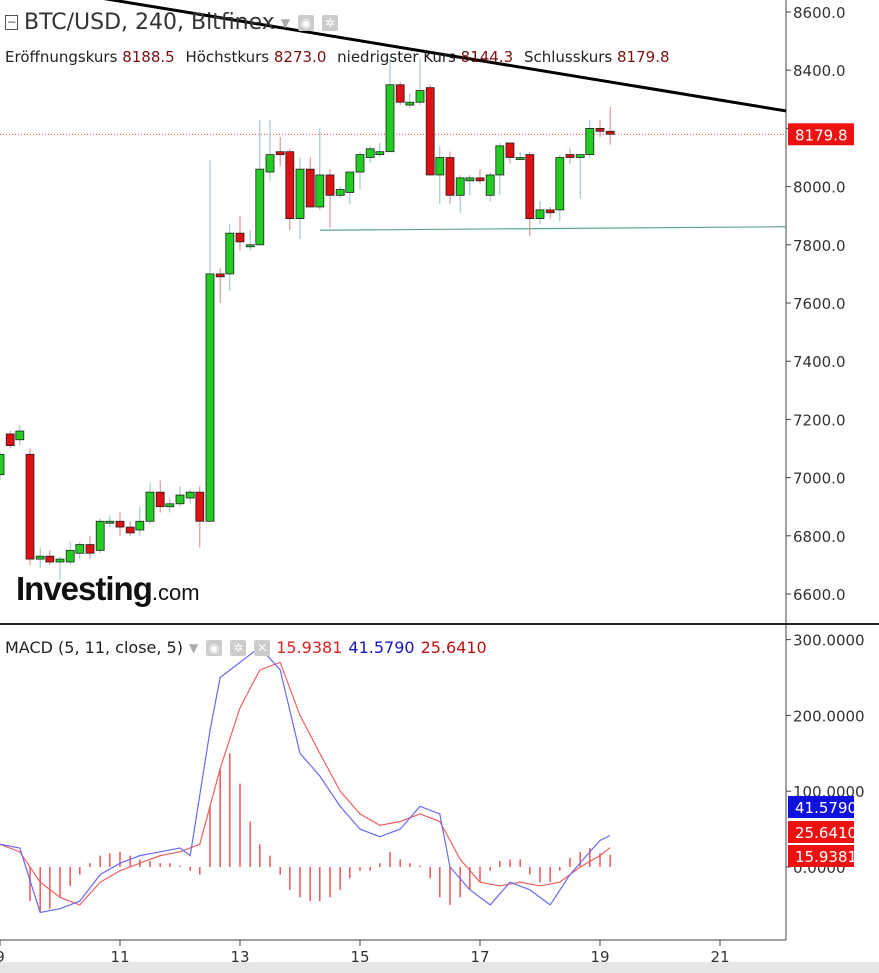  What do you see at coordinates (84, 588) in the screenshot?
I see `logo-word: Investing` at bounding box center [84, 588].